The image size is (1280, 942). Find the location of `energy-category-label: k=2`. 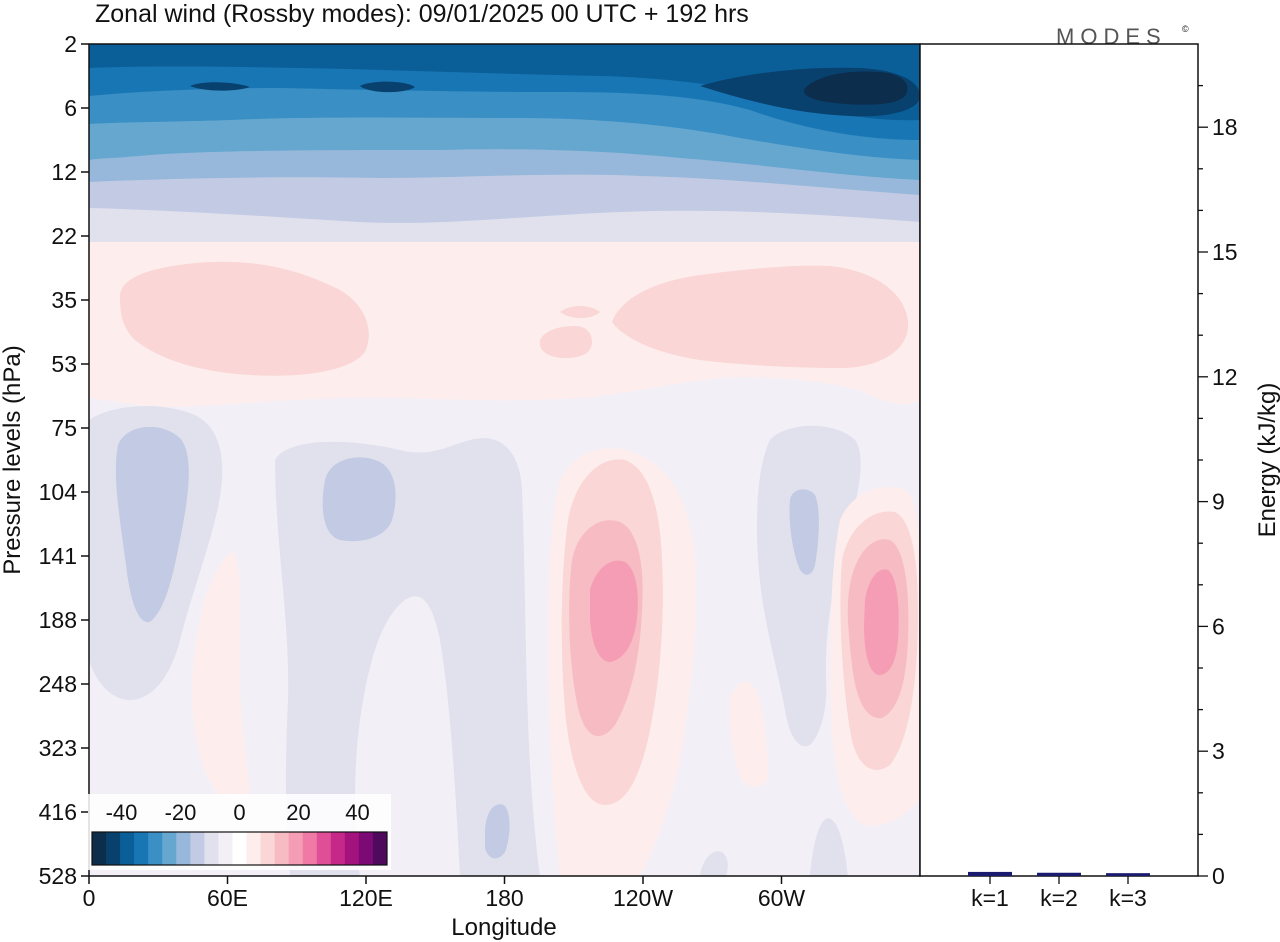

energy-category-label: k=2 is located at coordinates (1059, 898).